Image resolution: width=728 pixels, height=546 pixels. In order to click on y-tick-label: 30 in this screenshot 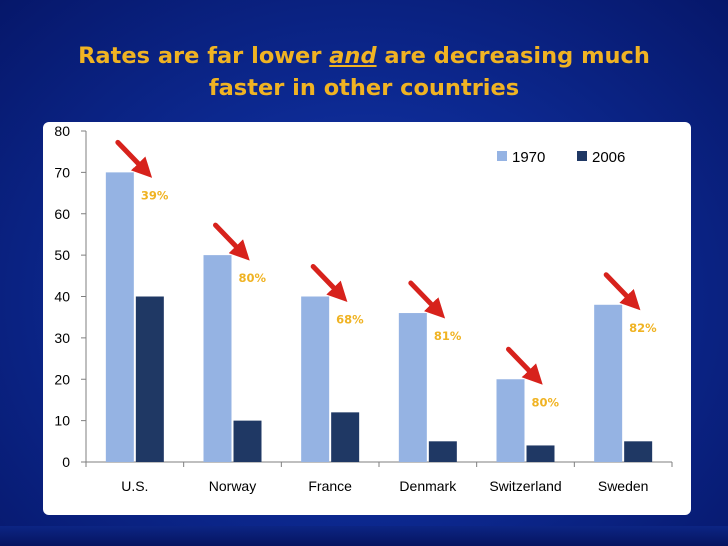, I will do `click(62, 338)`.